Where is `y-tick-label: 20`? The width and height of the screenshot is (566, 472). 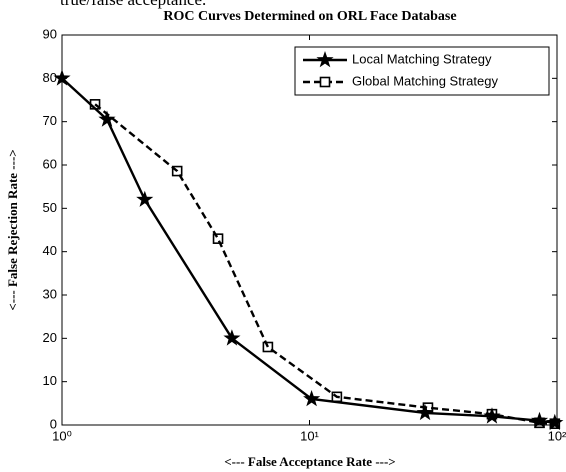
y-tick-label: 20 is located at coordinates (50, 337).